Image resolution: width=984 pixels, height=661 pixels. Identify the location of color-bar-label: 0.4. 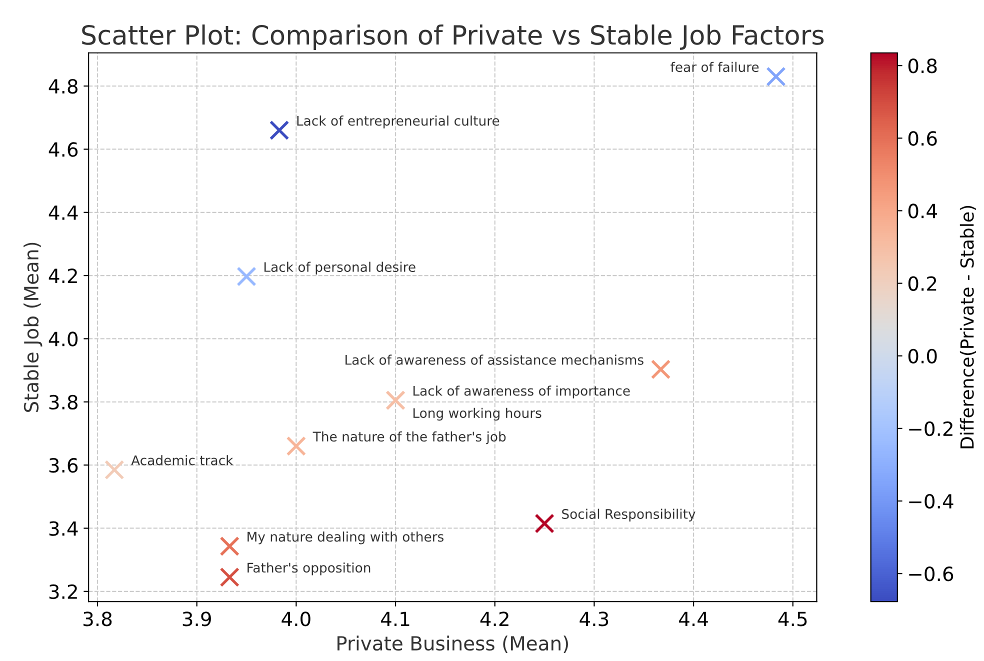
(922, 211).